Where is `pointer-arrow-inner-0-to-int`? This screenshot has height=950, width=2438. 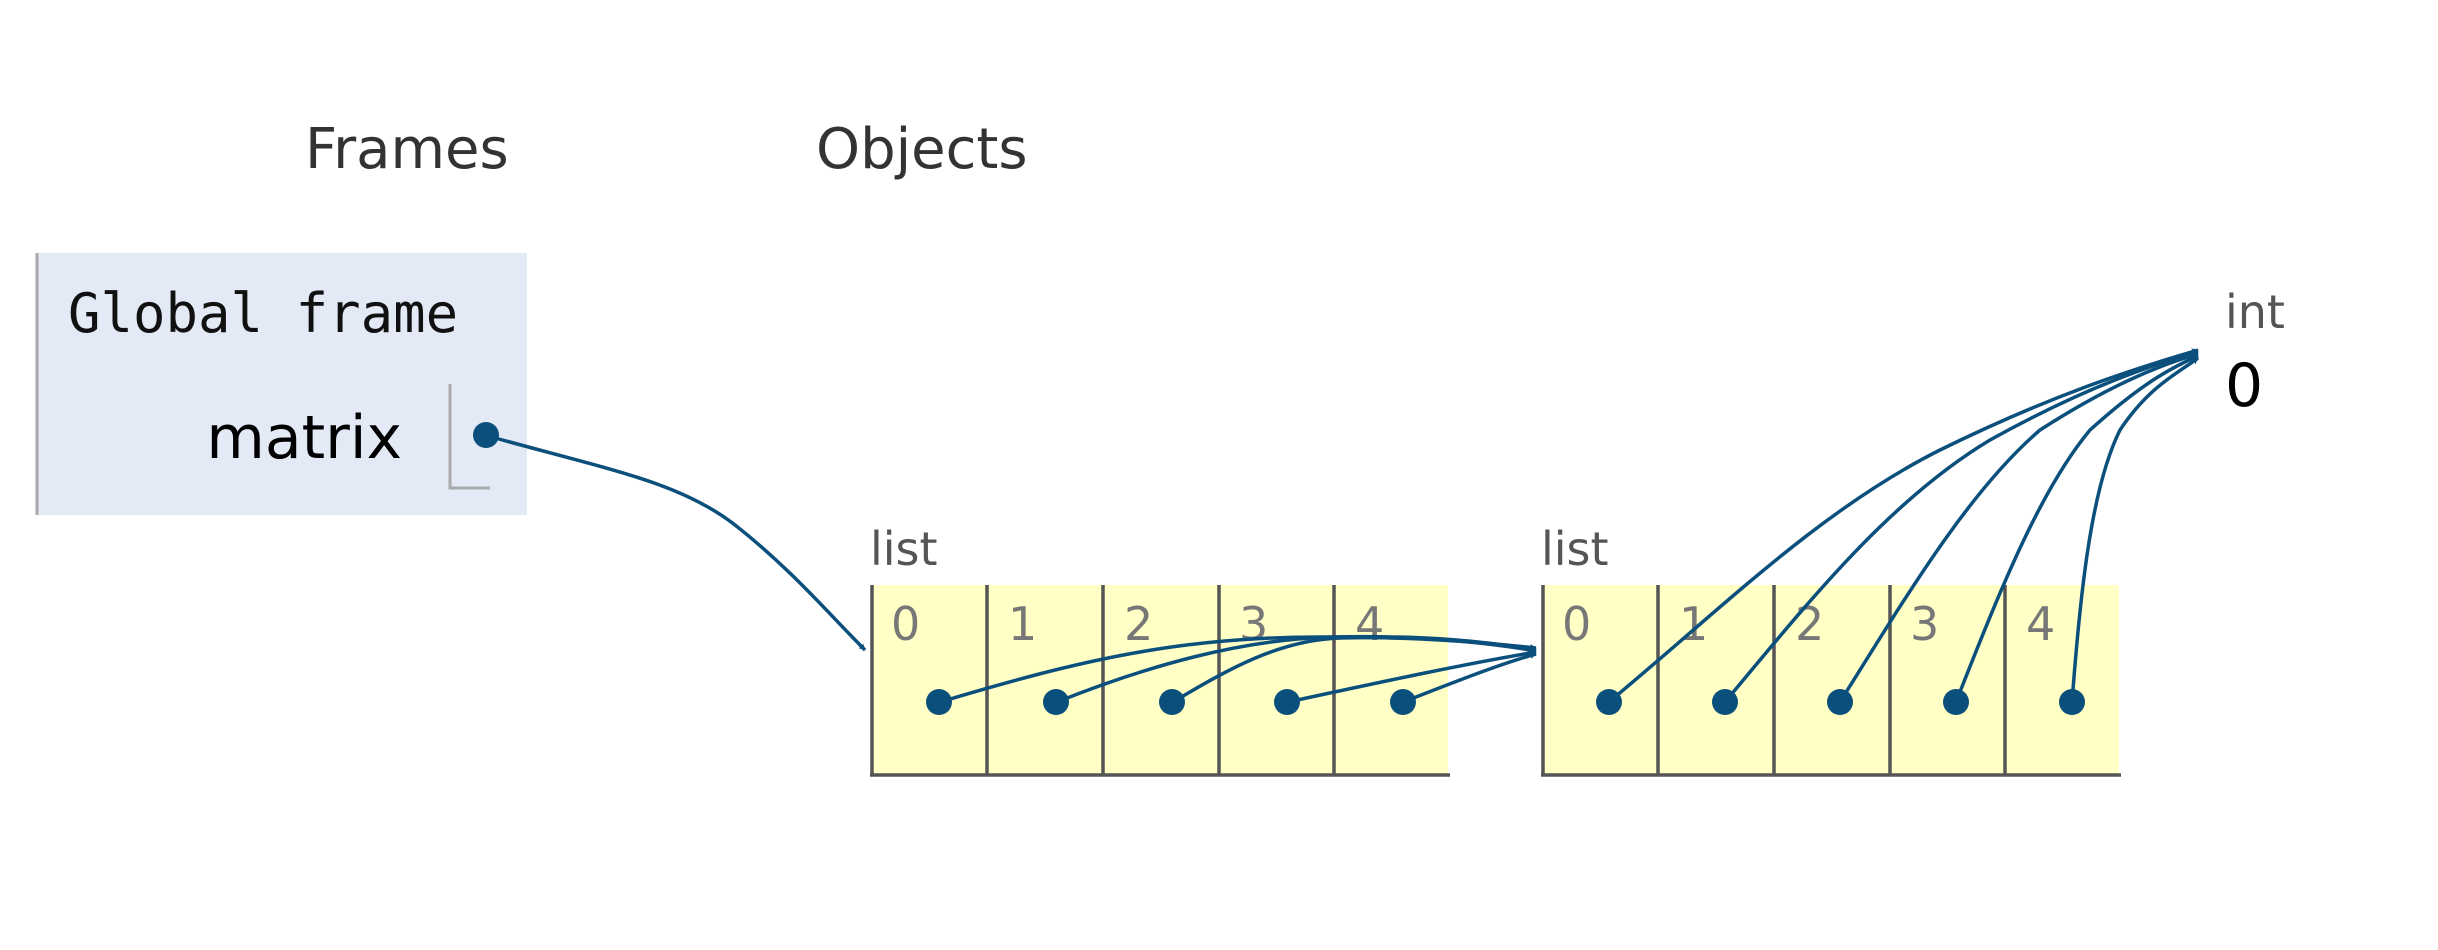 pointer-arrow-inner-0-to-int is located at coordinates (1903, 526).